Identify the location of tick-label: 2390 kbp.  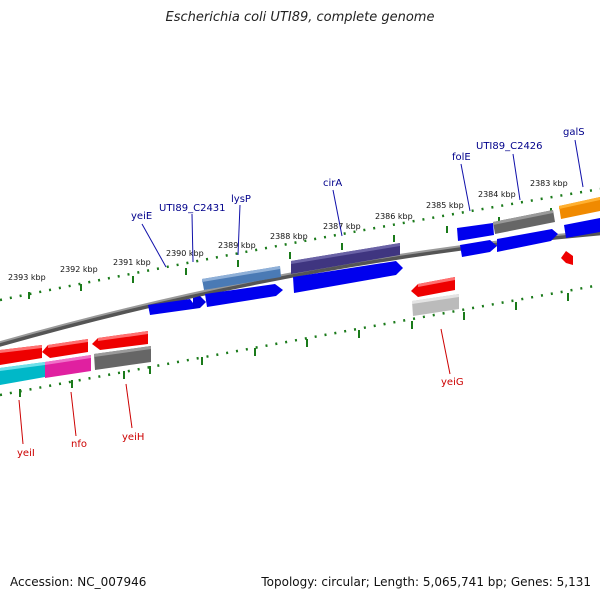
(185, 253).